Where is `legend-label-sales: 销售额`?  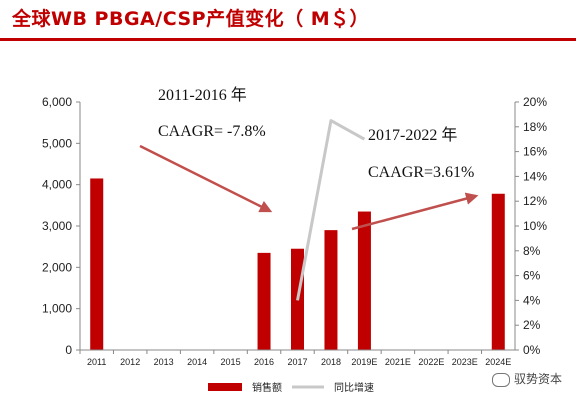 legend-label-sales: 销售额 is located at coordinates (267, 387).